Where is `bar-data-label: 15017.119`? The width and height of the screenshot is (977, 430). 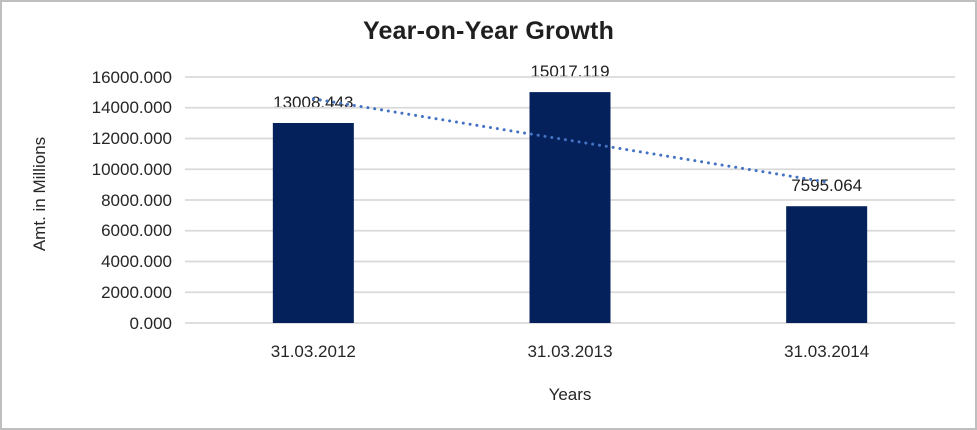 bar-data-label: 15017.119 is located at coordinates (570, 72).